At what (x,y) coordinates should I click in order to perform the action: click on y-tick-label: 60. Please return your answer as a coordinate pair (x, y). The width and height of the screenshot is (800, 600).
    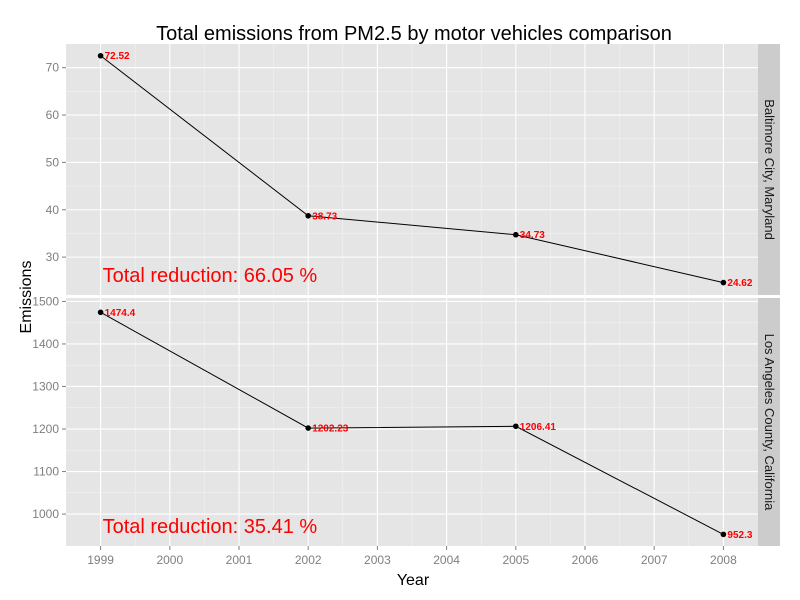
    Looking at the image, I should click on (53, 115).